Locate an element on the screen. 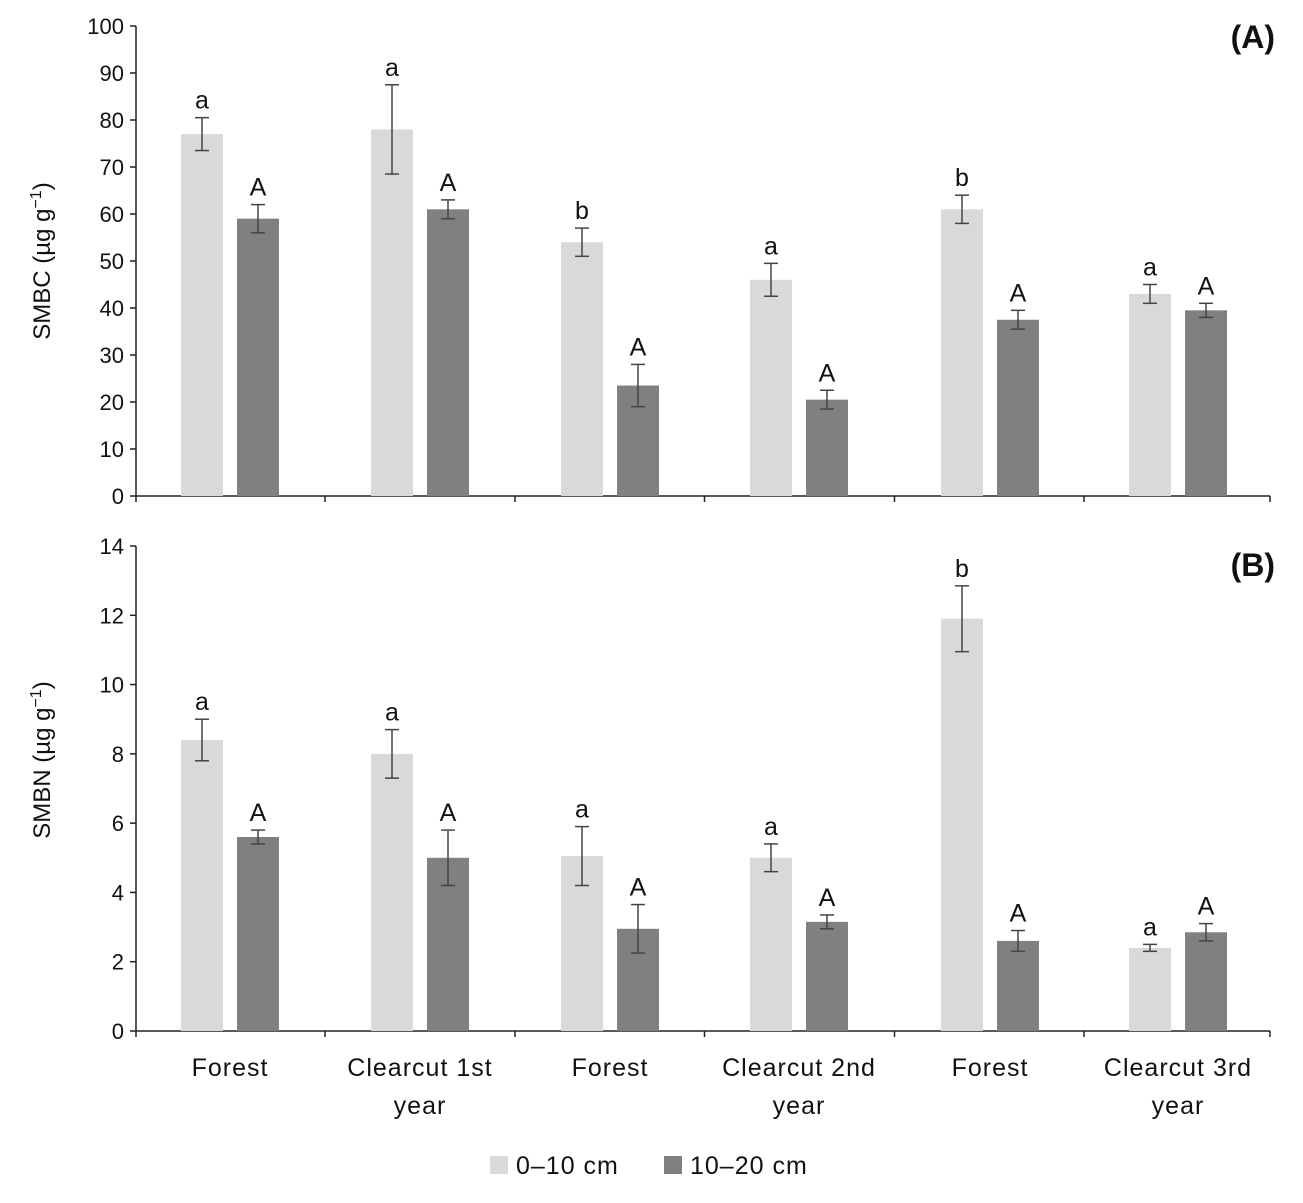  legend-label: 0–10 cm is located at coordinates (567, 1166).